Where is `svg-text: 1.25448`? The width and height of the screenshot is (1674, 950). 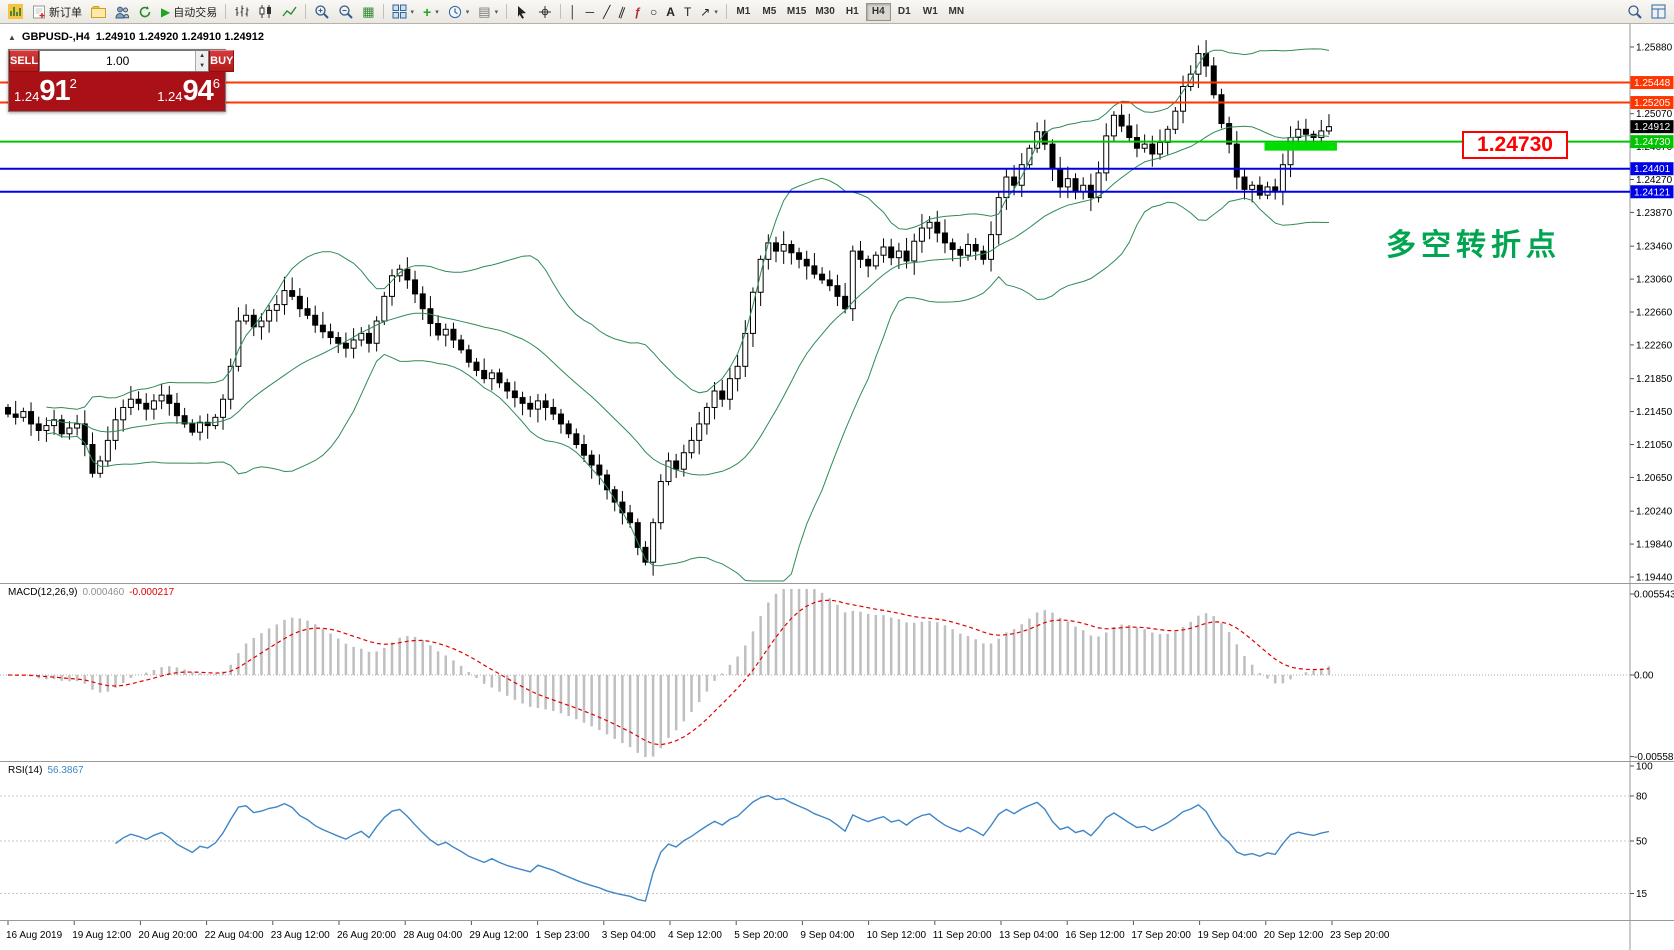
svg-text: 1.25448 is located at coordinates (1652, 83).